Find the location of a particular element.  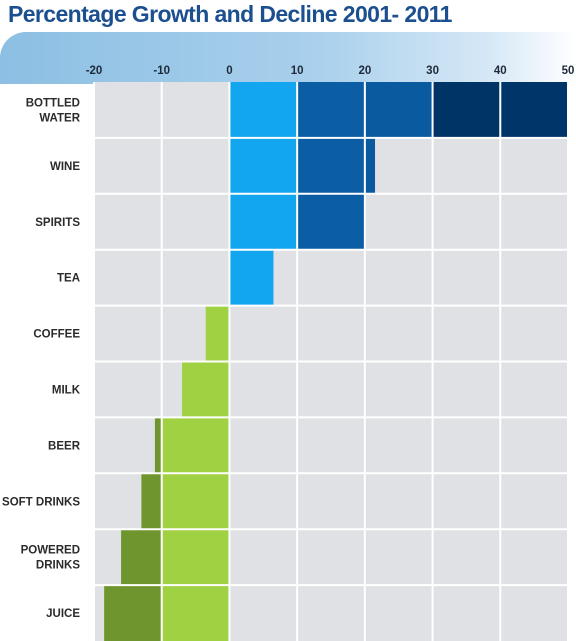

category-label: SOFT DRINKS is located at coordinates (41, 502).